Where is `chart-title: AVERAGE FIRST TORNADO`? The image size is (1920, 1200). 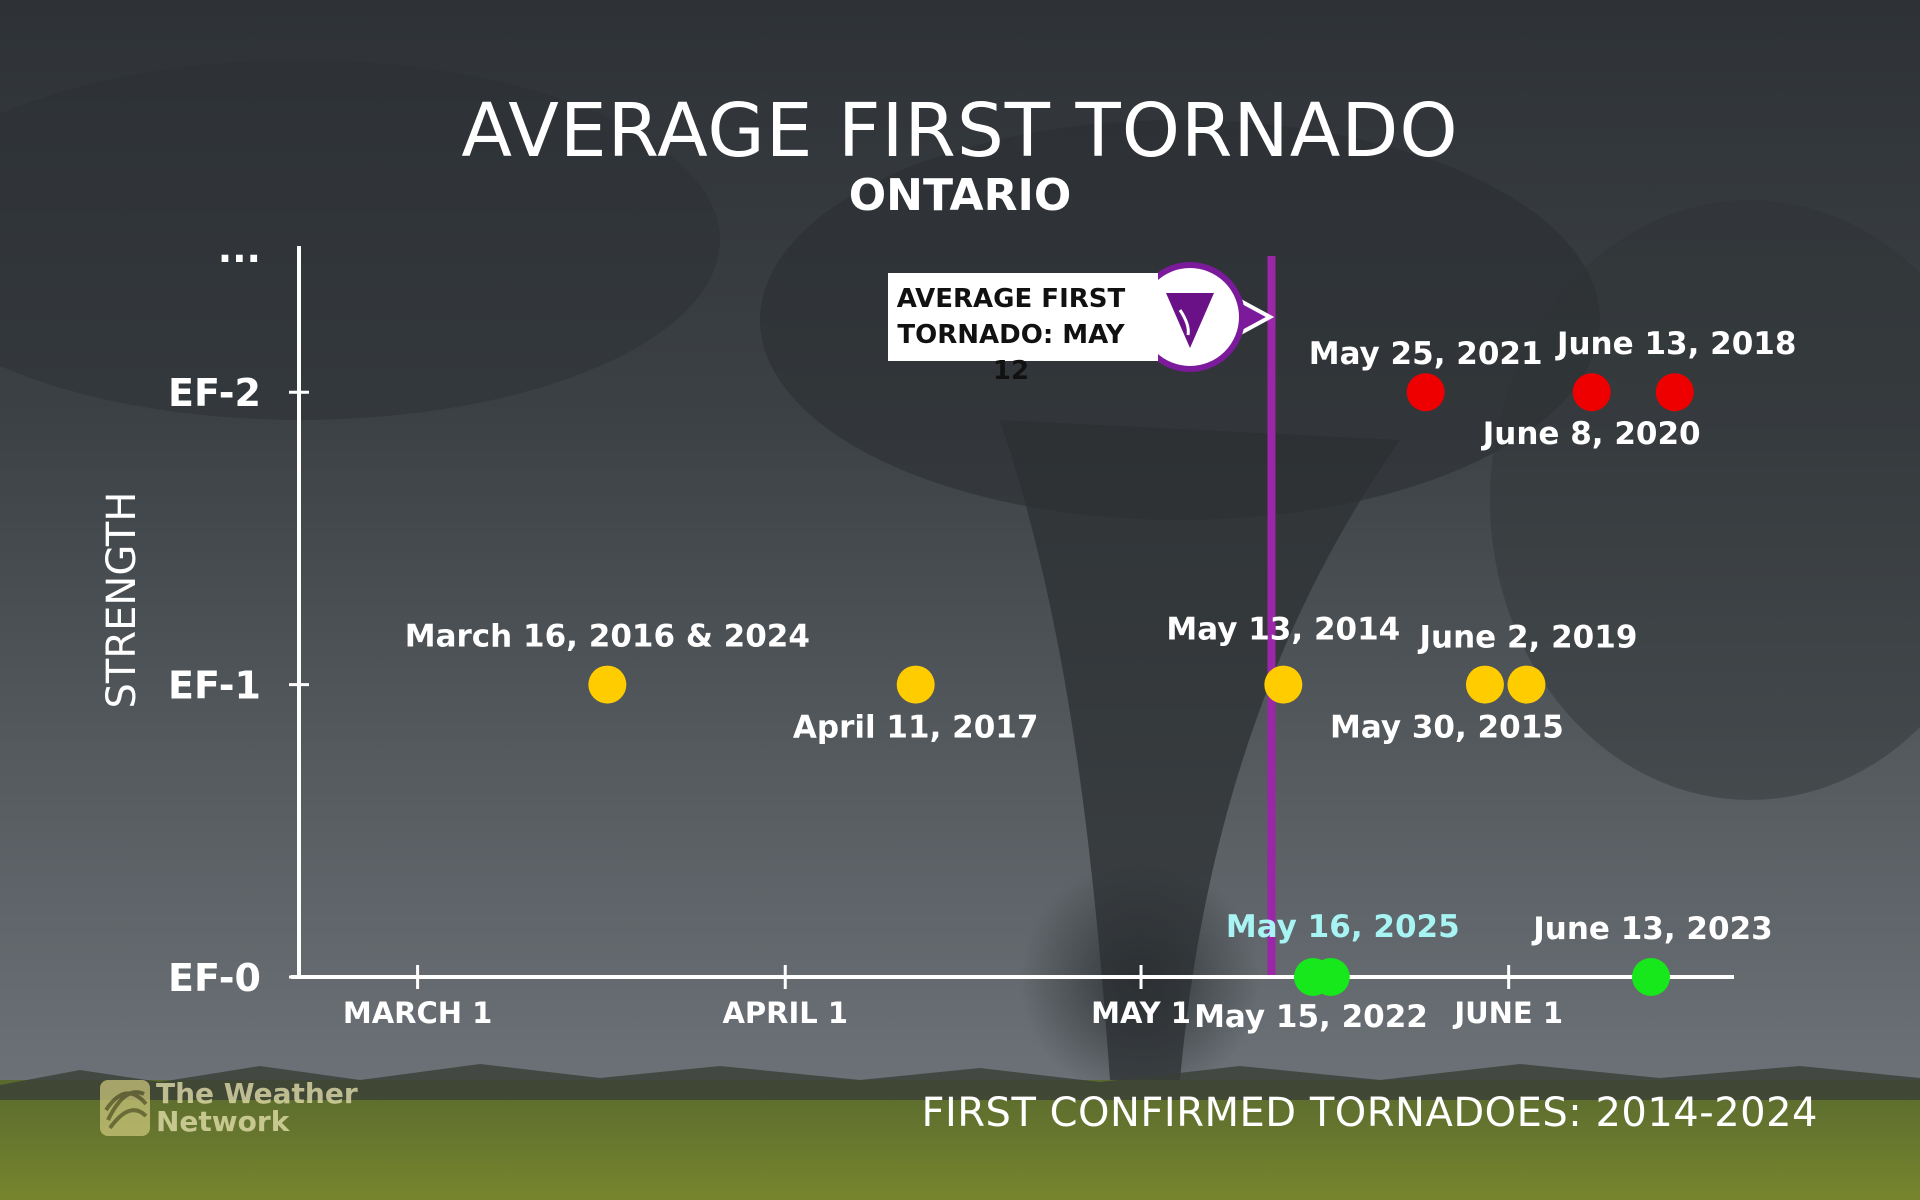 chart-title: AVERAGE FIRST TORNADO is located at coordinates (960, 131).